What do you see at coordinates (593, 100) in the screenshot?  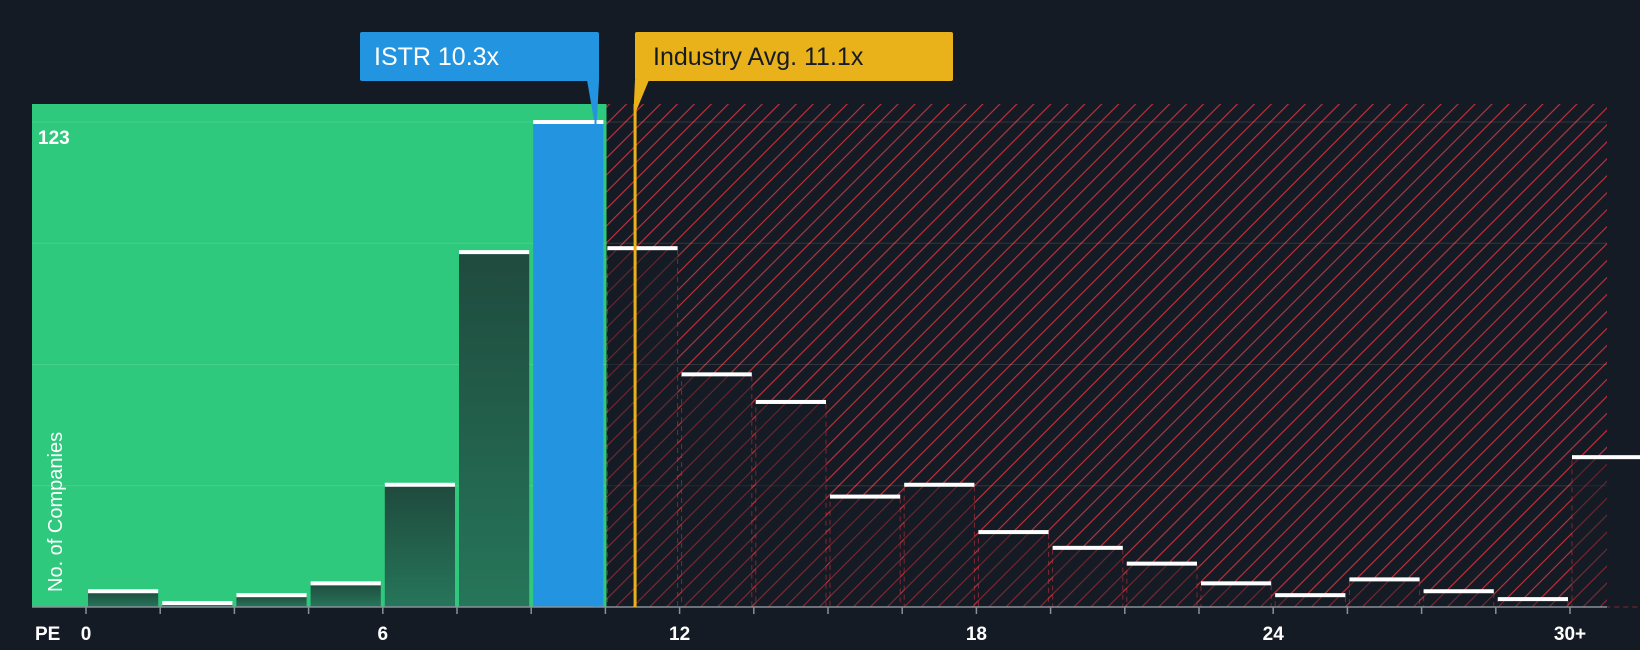 I see `company-callout-pointer` at bounding box center [593, 100].